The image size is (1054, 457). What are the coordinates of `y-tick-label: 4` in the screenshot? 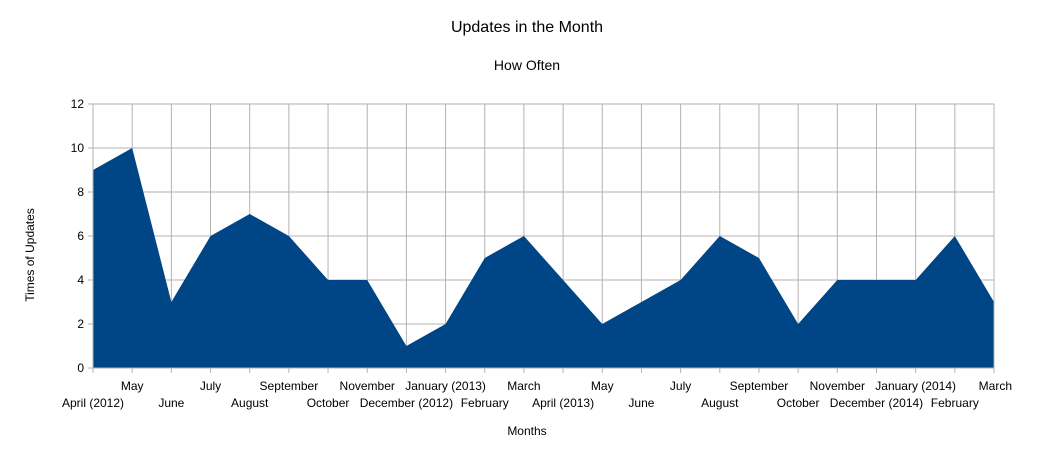 It's located at (80, 280).